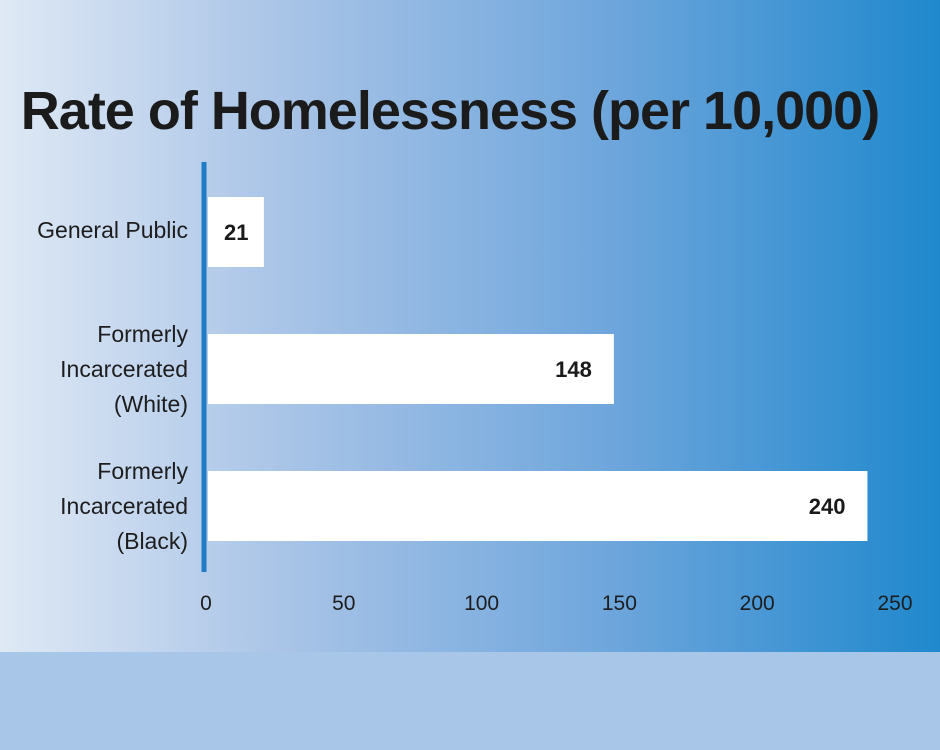  I want to click on bar-value-label: 21, so click(236, 232).